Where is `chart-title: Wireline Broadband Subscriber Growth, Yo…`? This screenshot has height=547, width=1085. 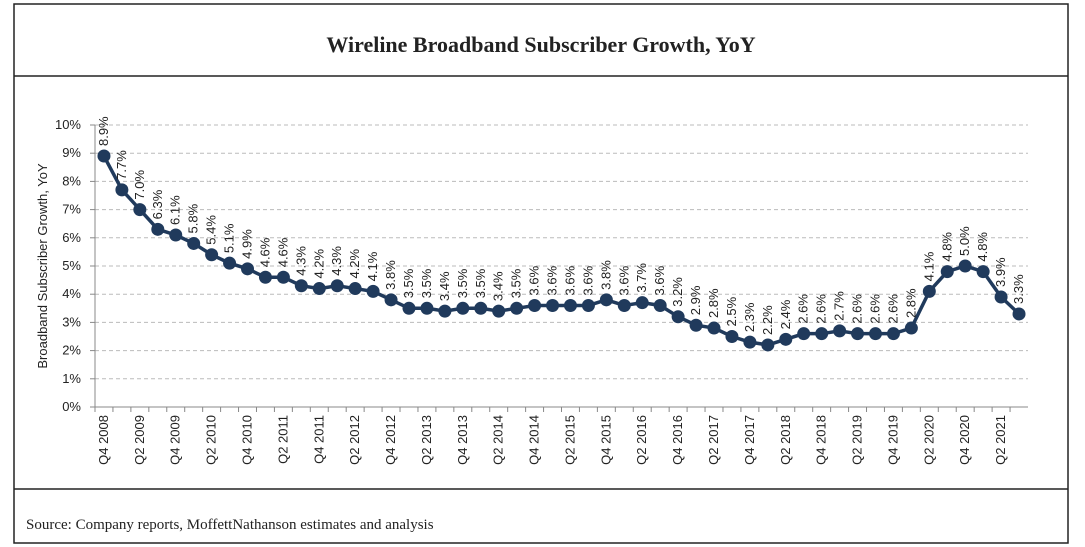 chart-title: Wireline Broadband Subscriber Growth, Yo… is located at coordinates (540, 44).